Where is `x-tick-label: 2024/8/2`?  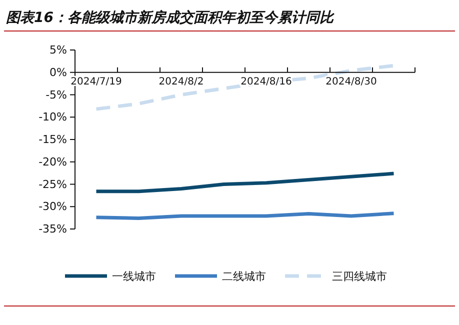
x-tick-label: 2024/8/2 is located at coordinates (181, 82).